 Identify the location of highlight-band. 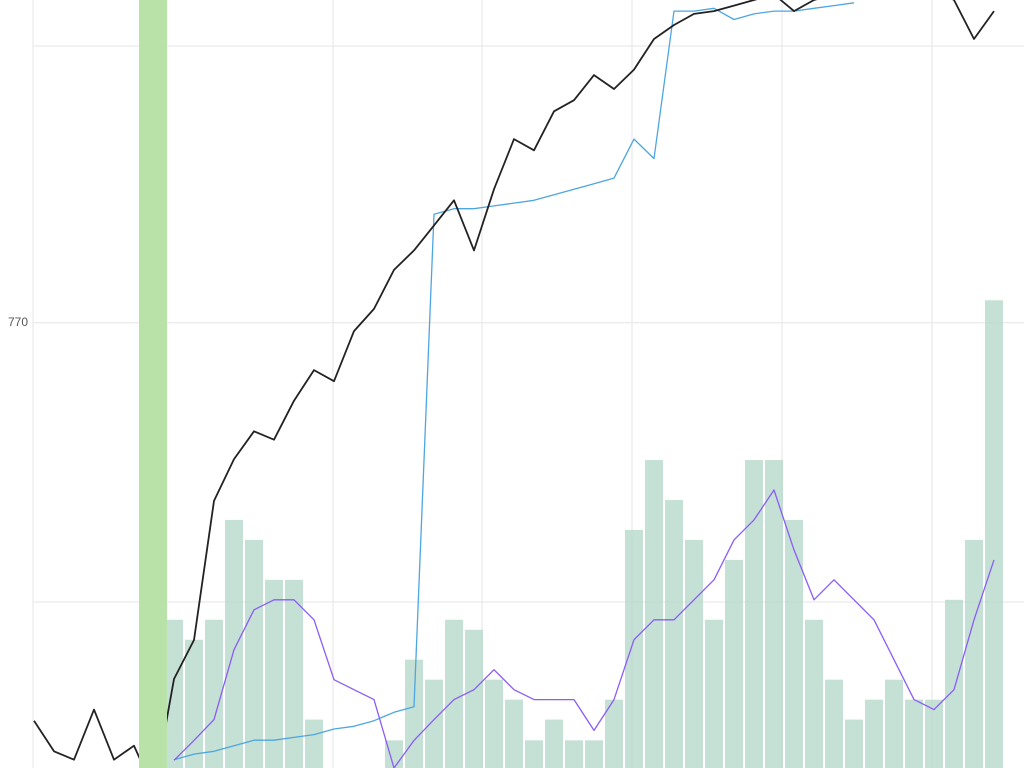
(153, 384).